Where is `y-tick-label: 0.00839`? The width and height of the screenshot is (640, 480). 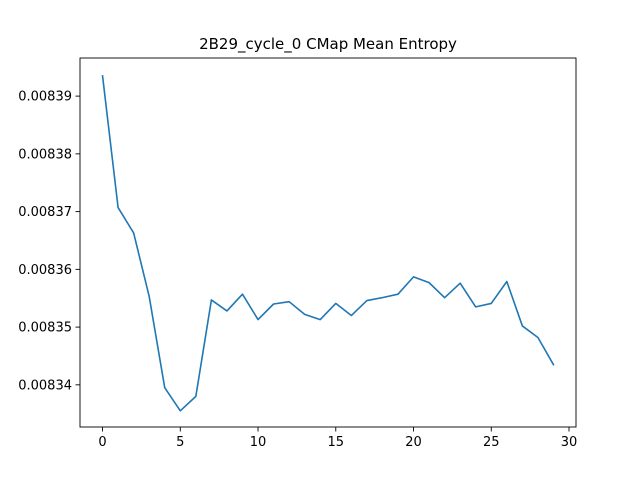
y-tick-label: 0.00839 is located at coordinates (45, 97).